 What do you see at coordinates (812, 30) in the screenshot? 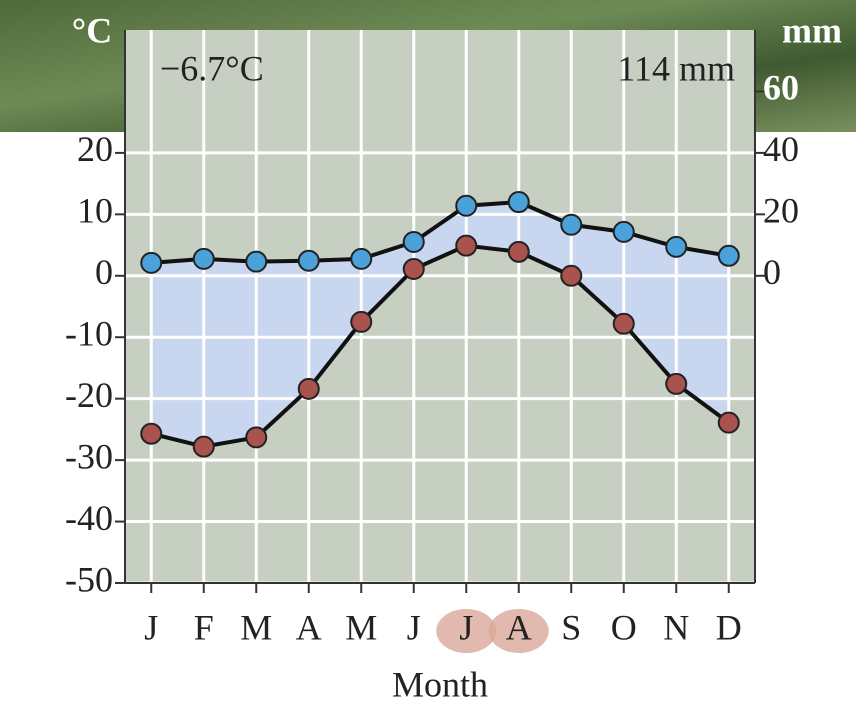
I see `y2-axis-label: mm` at bounding box center [812, 30].